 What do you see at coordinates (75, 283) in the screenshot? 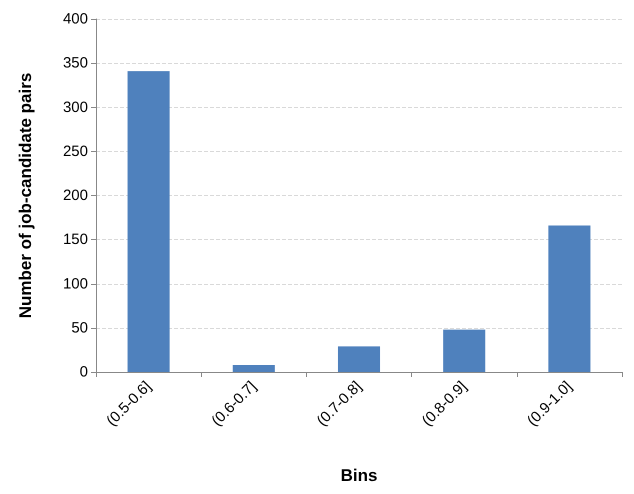
I see `y-tick-label: 100` at bounding box center [75, 283].